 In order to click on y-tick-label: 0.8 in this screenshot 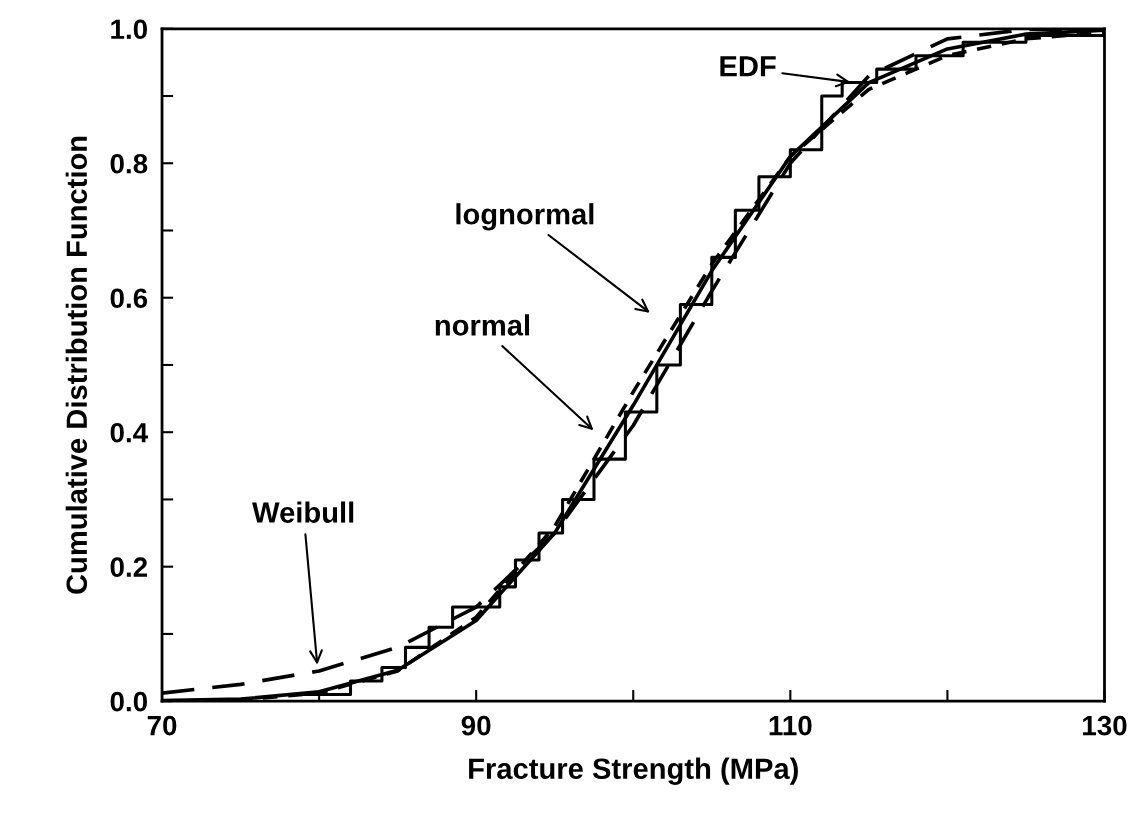, I will do `click(129, 163)`.